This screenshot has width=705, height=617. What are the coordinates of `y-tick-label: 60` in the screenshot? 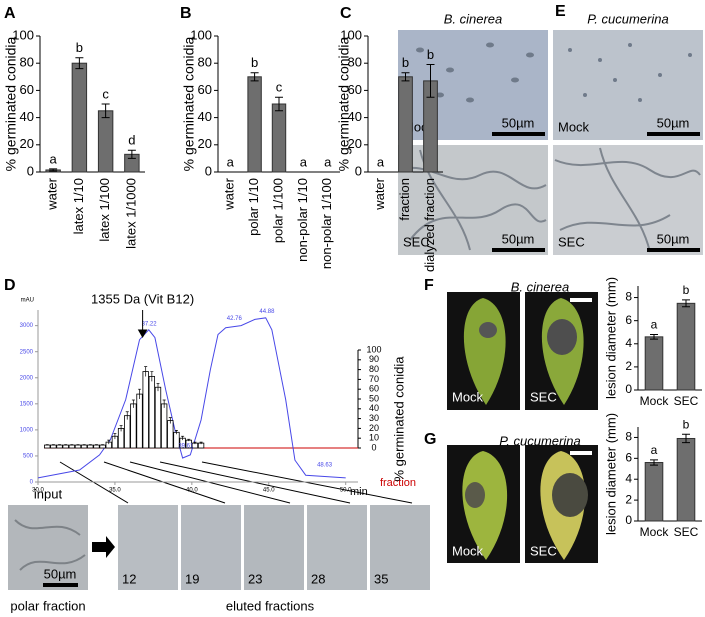 It's located at (205, 89).